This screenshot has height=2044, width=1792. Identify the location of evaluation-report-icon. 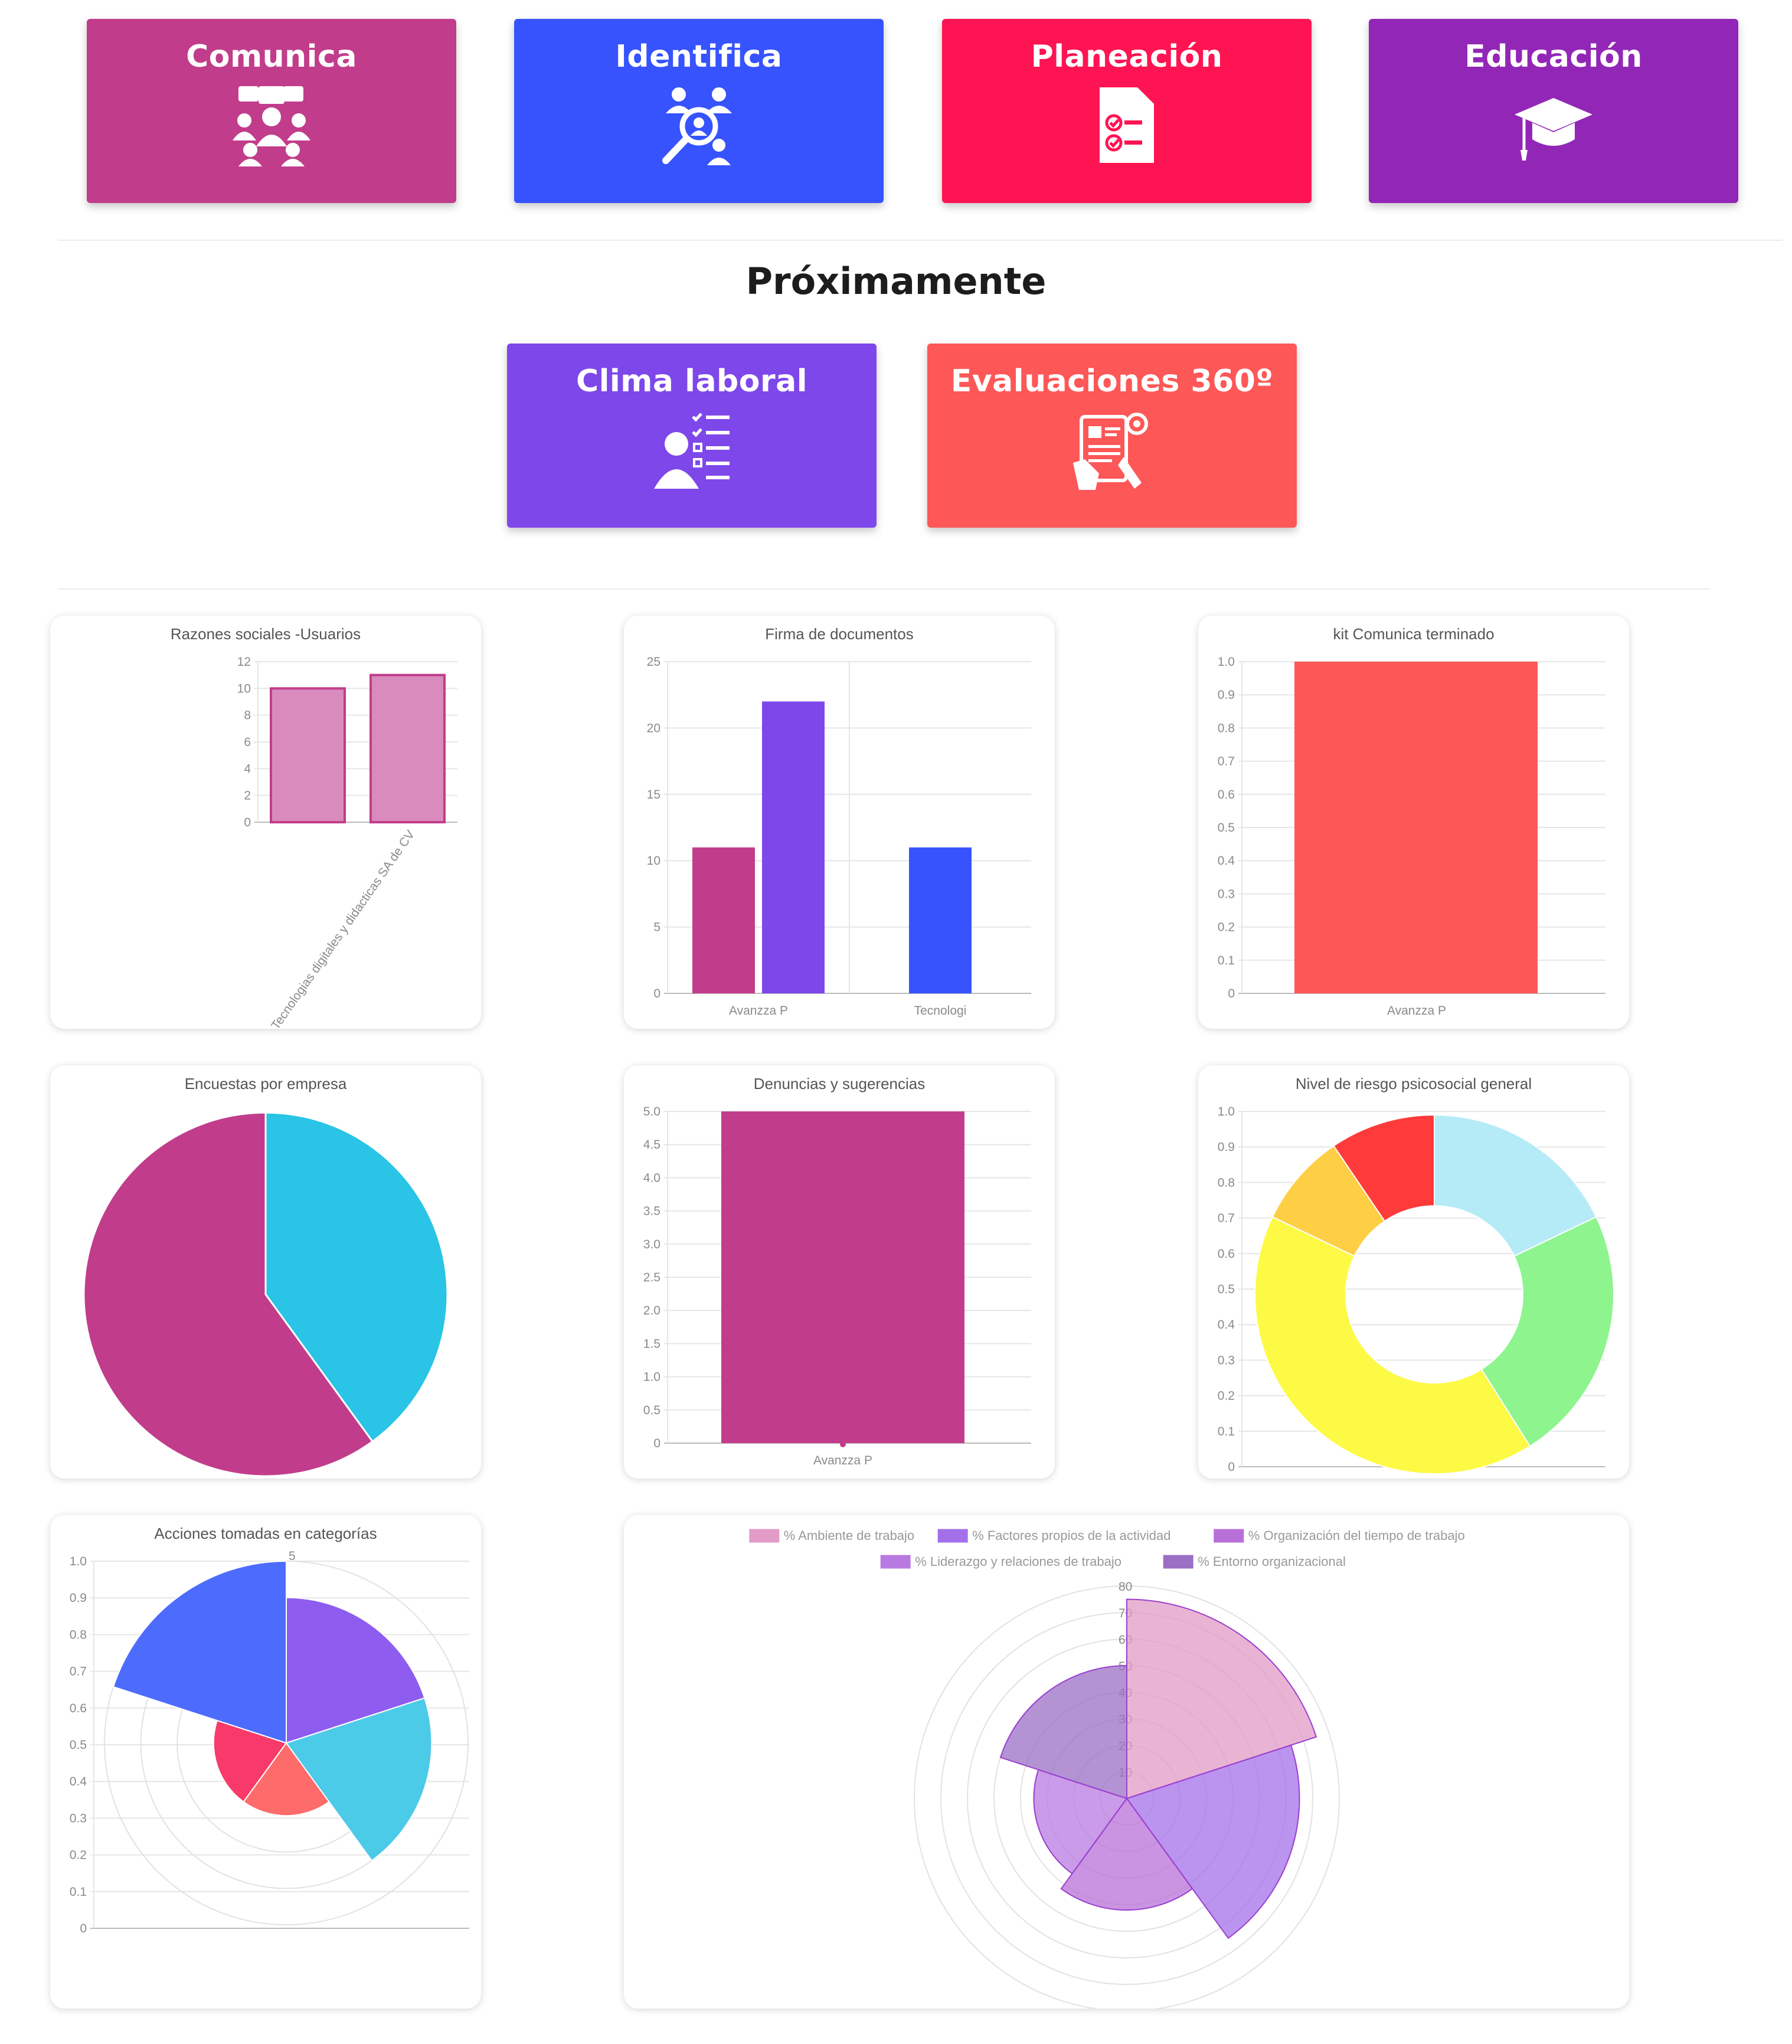
(1112, 451).